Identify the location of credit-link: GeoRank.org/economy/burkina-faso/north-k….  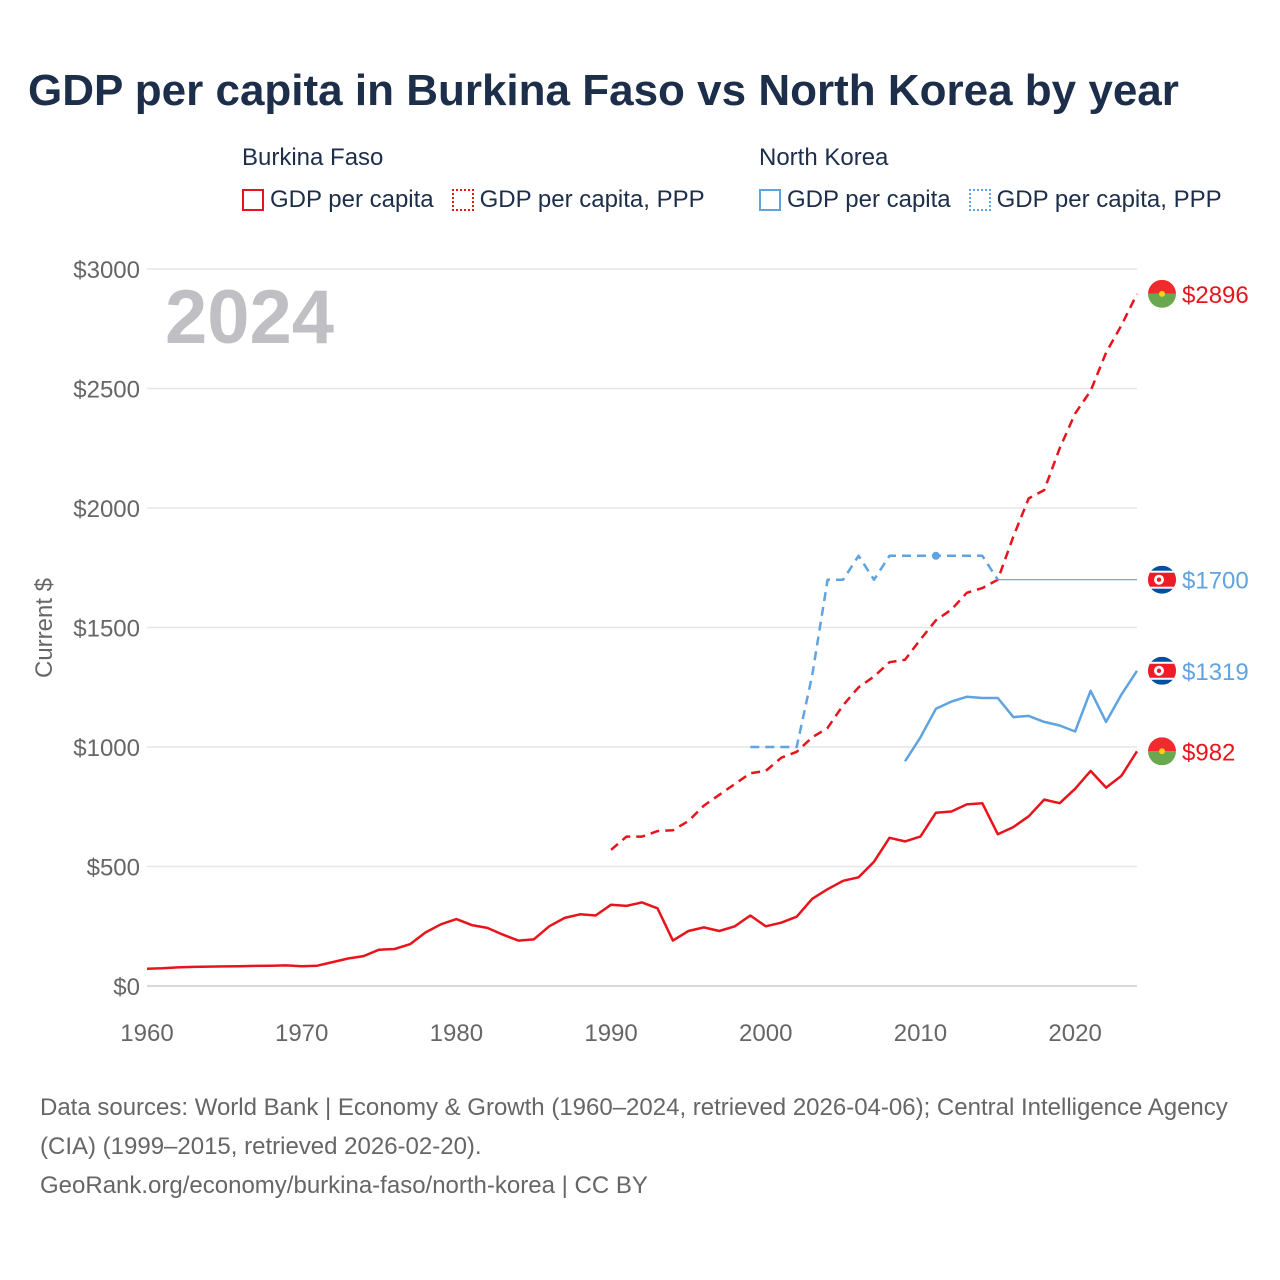
(344, 1185).